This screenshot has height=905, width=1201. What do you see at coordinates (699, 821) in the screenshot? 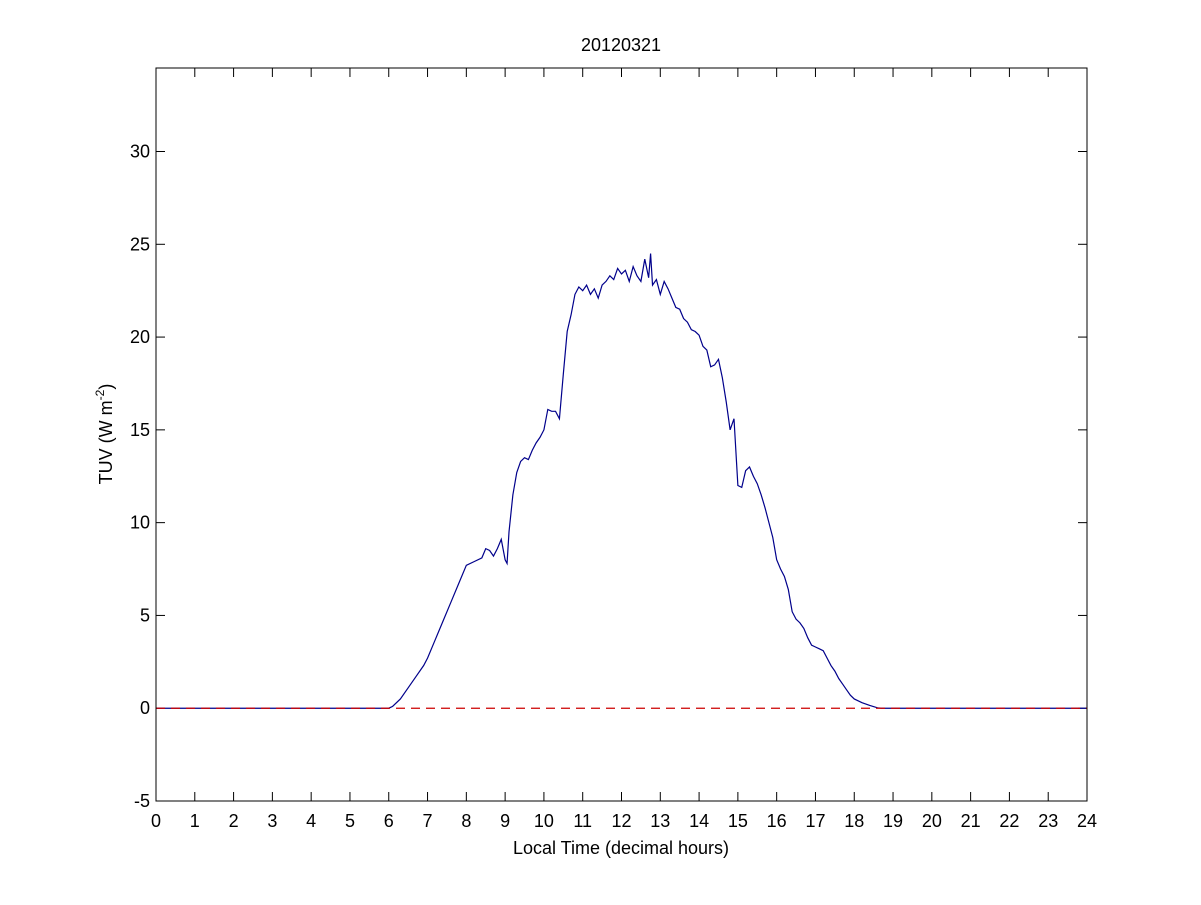
I see `x-tick-label: 14` at bounding box center [699, 821].